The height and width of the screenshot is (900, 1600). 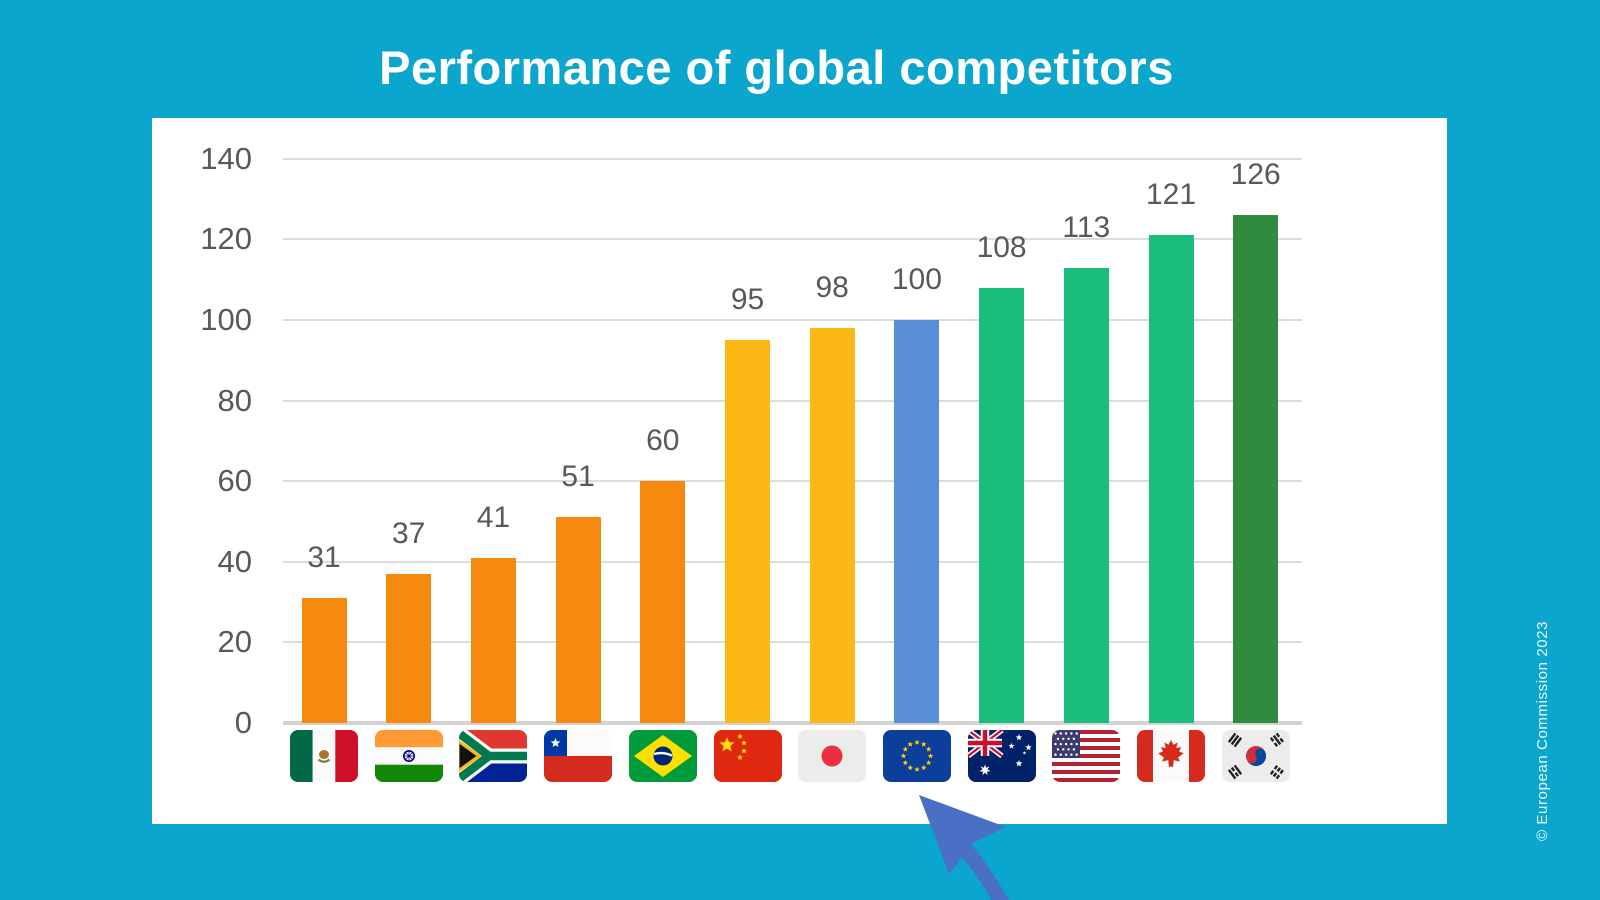 I want to click on y-axis-tick-120: 120, so click(x=226, y=239).